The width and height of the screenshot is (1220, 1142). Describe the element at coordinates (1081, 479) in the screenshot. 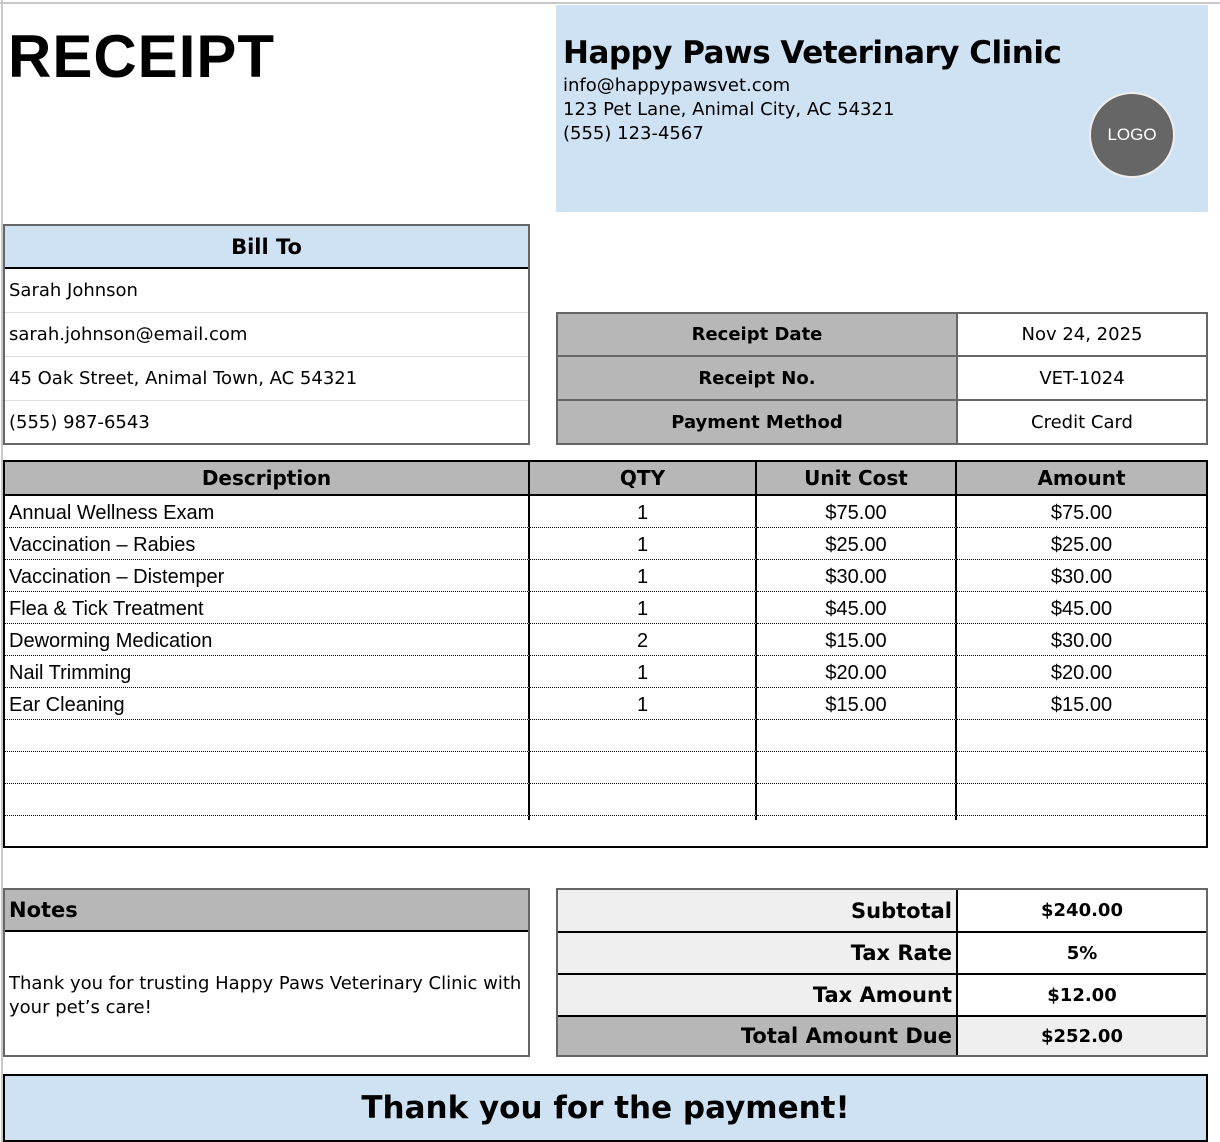

I see `column-header-amount: Amount` at that location.